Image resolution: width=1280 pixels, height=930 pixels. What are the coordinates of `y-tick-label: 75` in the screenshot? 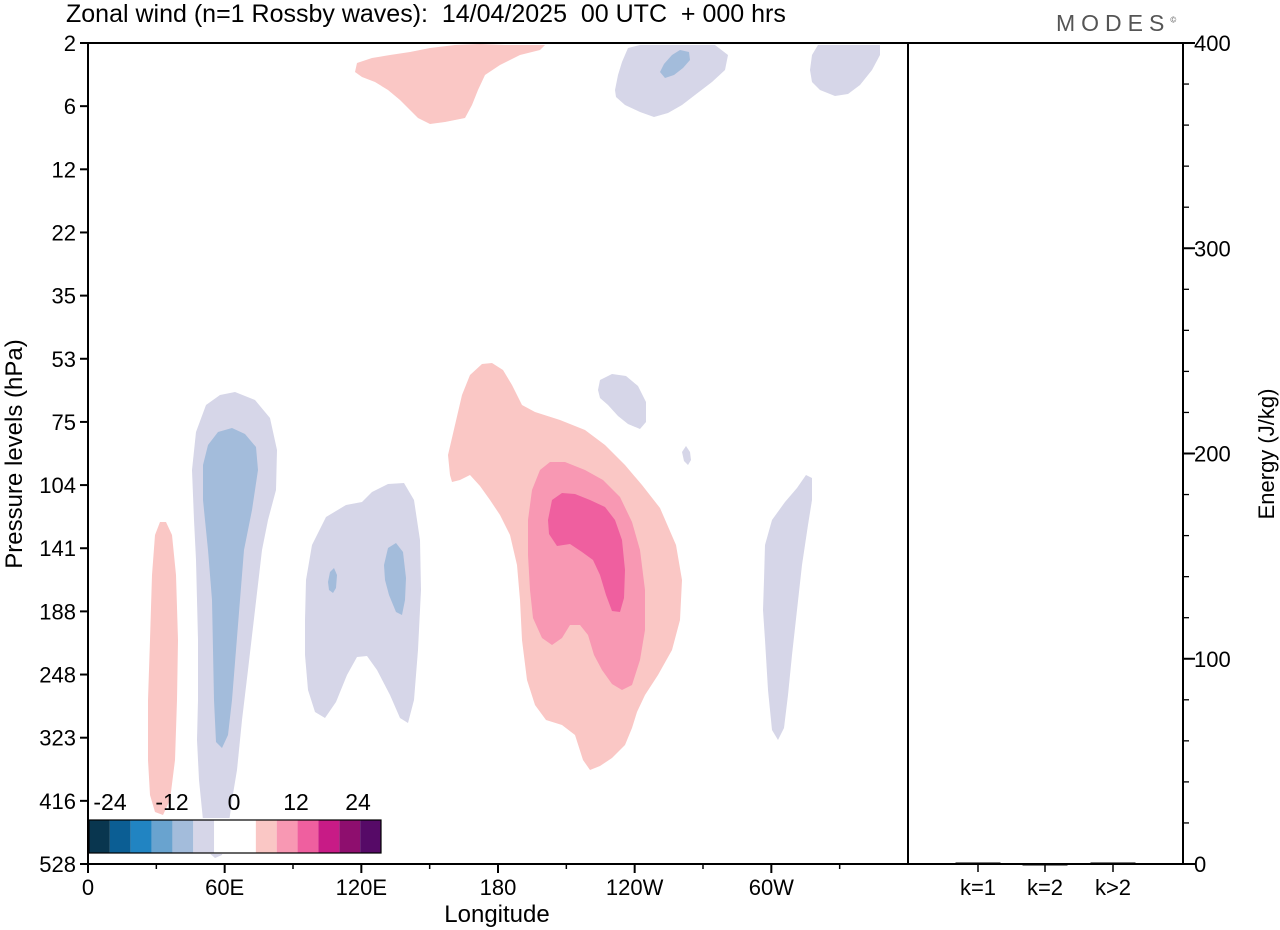 It's located at (64, 422).